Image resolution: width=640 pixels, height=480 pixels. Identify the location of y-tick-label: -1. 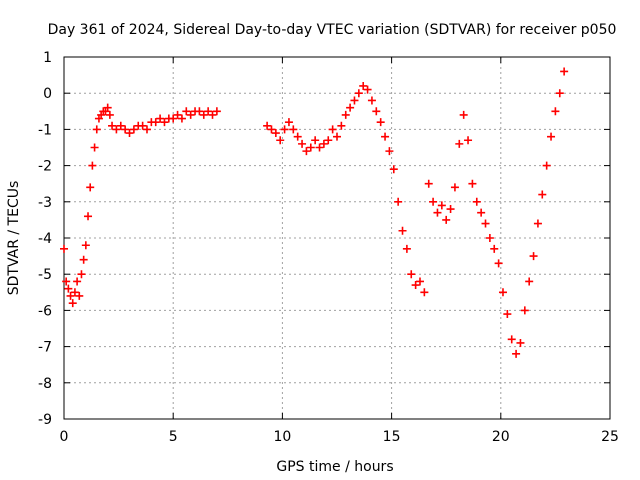
(45, 130).